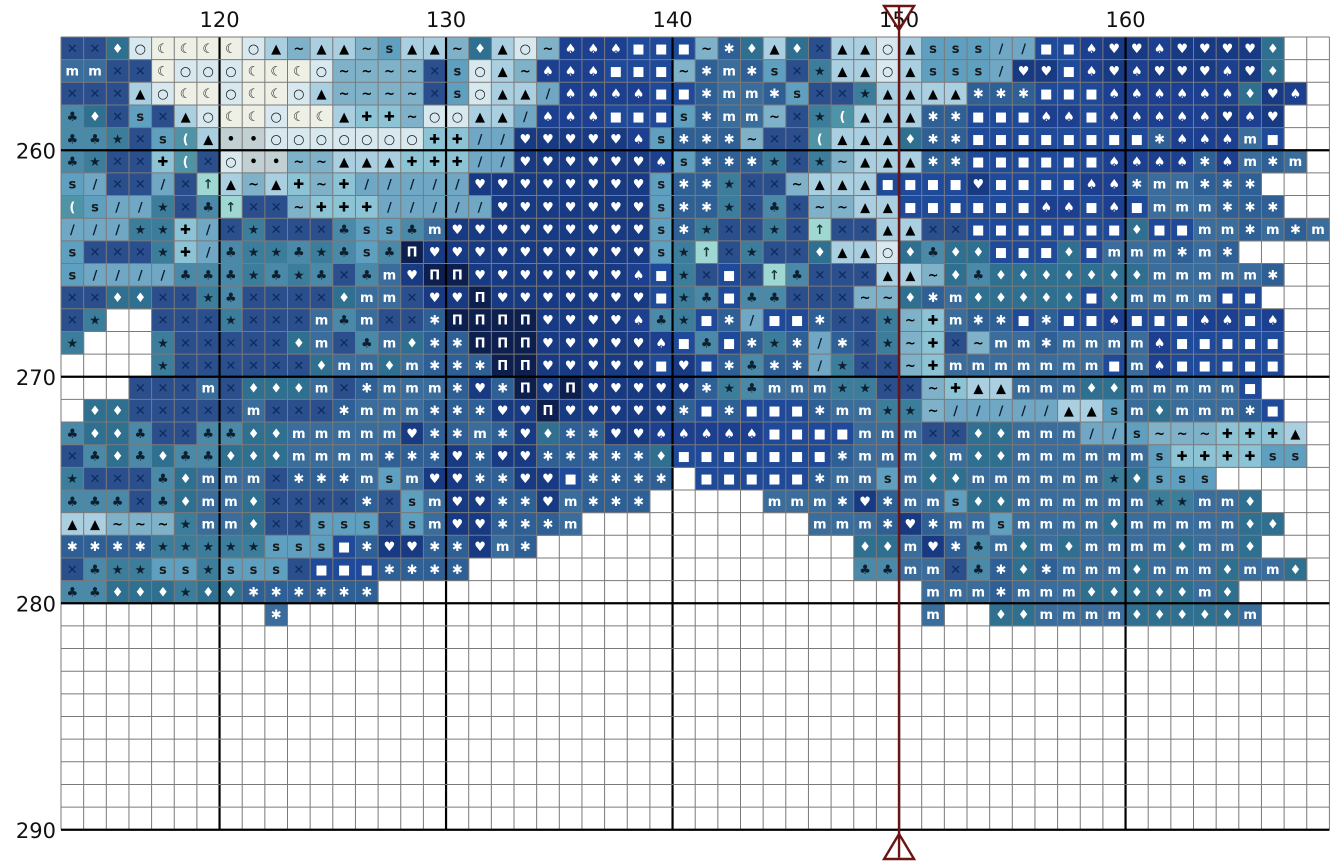 This screenshot has height=868, width=1335. What do you see at coordinates (254, 570) in the screenshot?
I see `svg-text: s` at bounding box center [254, 570].